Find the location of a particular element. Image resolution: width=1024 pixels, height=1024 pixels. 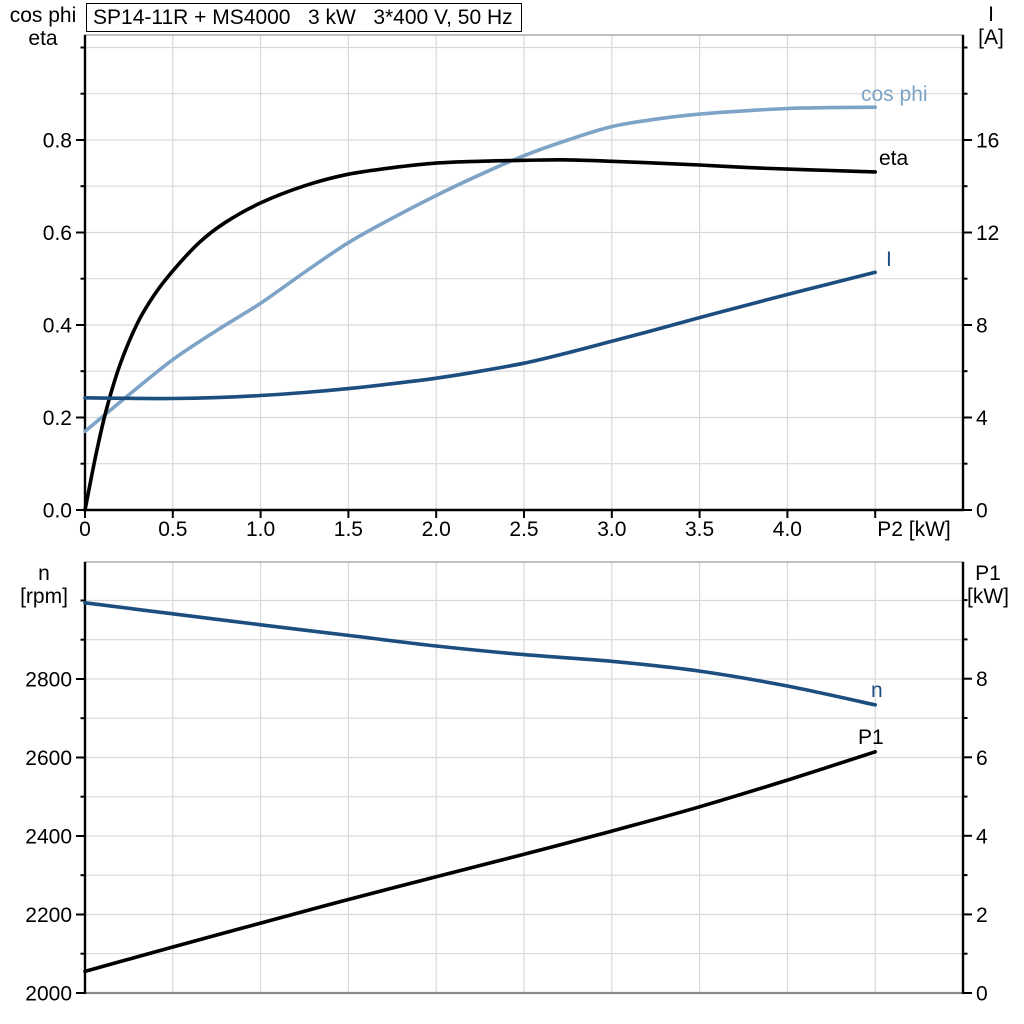

current-unit-label: [A] is located at coordinates (991, 37).